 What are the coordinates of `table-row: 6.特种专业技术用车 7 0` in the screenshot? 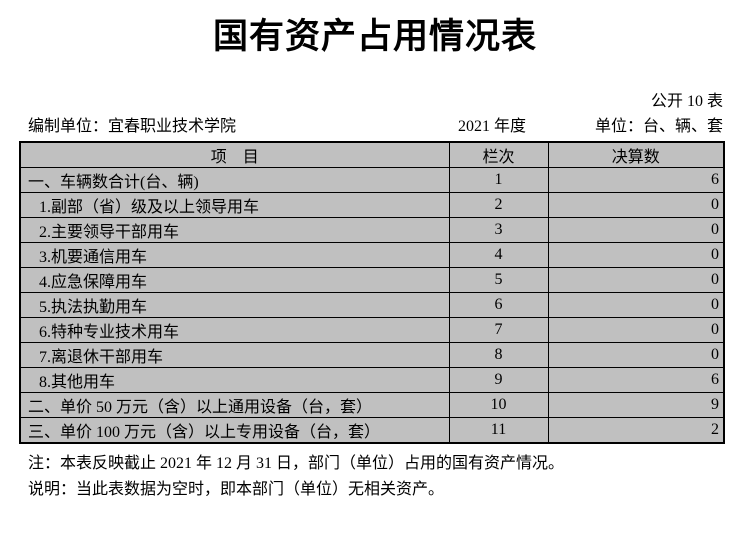 It's located at (372, 330).